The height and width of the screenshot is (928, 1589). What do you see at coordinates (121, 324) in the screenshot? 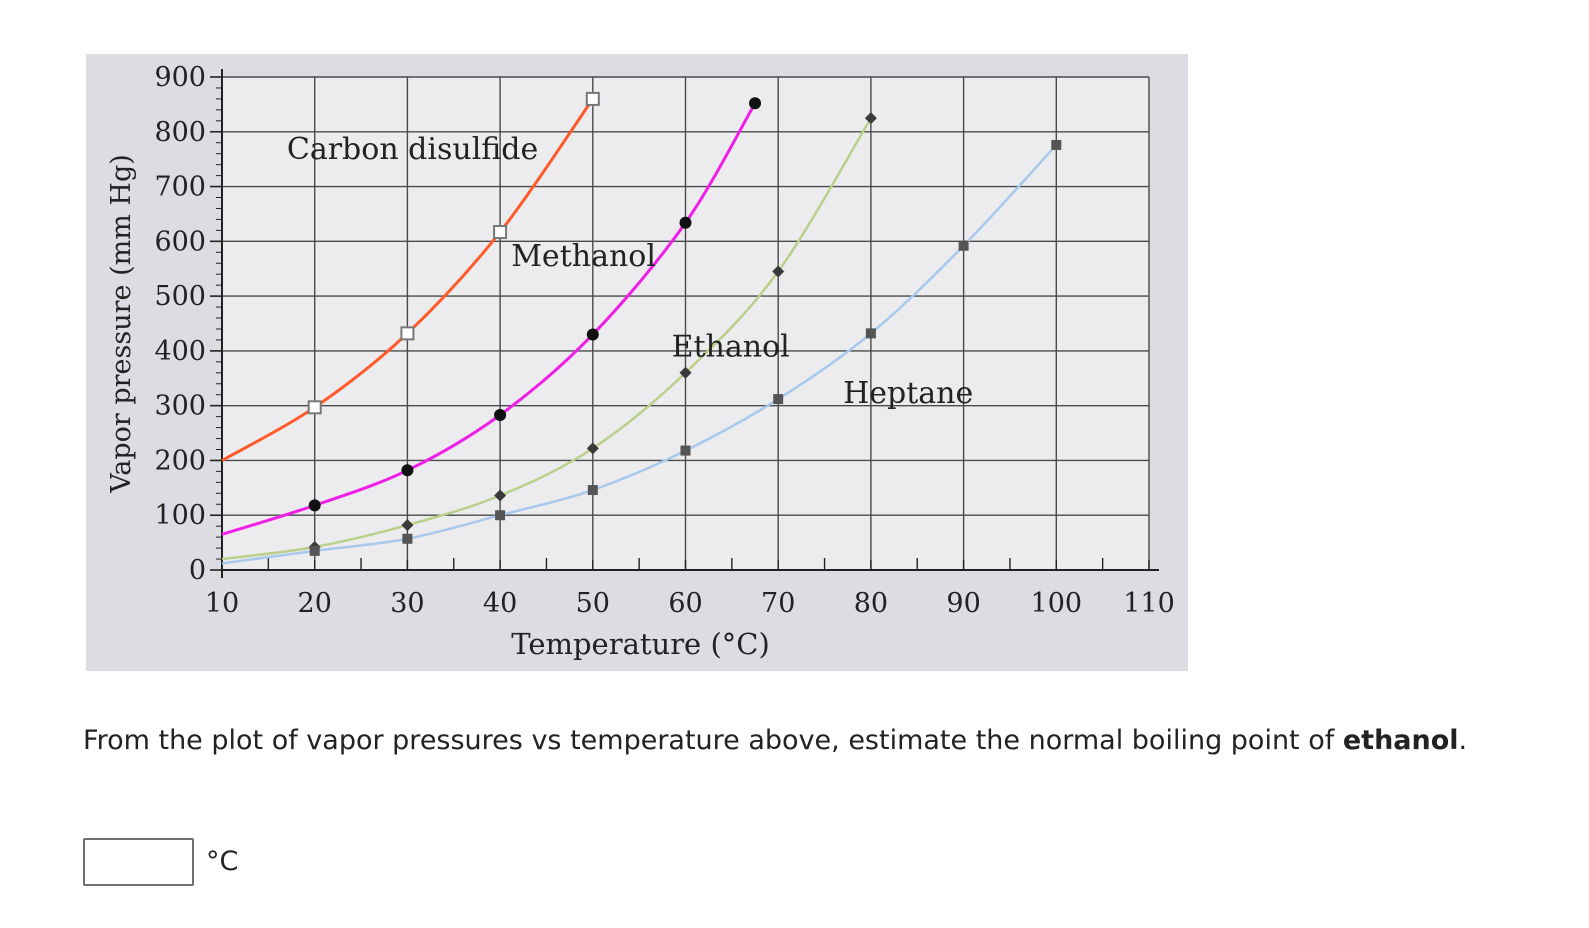
I see `y-axis-label: Vapor pressure (mm Hg)` at bounding box center [121, 324].